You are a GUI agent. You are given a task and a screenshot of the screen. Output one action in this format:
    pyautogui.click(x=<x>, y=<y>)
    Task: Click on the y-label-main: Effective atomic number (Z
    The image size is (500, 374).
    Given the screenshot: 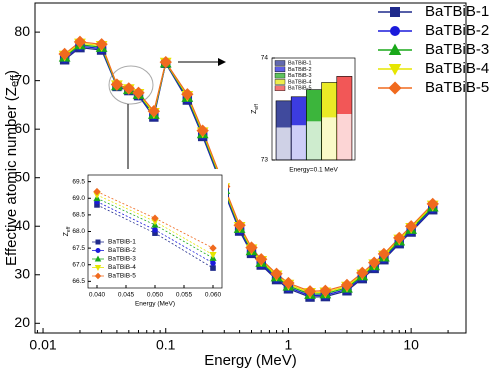 What is the action you would take?
    pyautogui.click(x=11, y=176)
    